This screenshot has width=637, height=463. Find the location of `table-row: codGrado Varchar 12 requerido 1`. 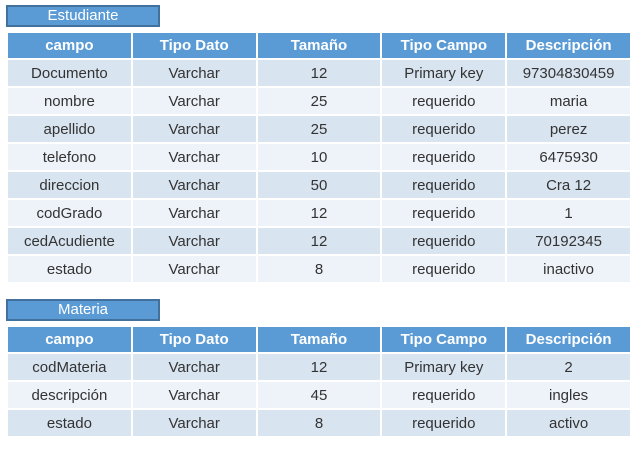

table-row: codGrado Varchar 12 requerido 1 is located at coordinates (319, 213).